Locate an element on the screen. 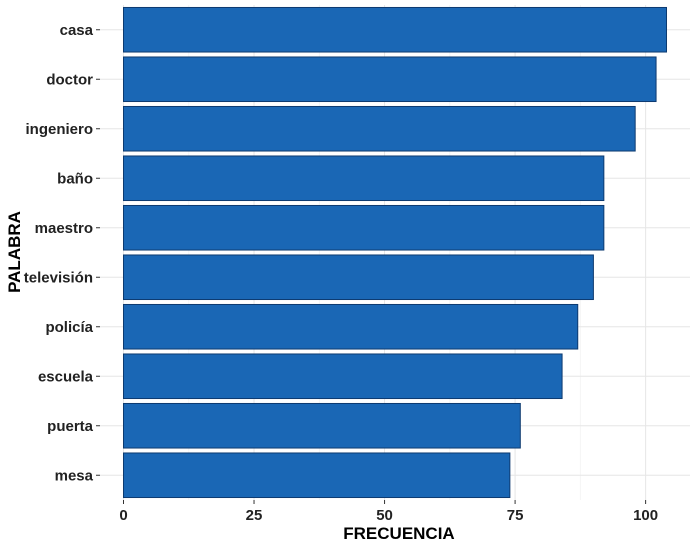 This screenshot has height=545, width=690. bar-policía is located at coordinates (350, 326).